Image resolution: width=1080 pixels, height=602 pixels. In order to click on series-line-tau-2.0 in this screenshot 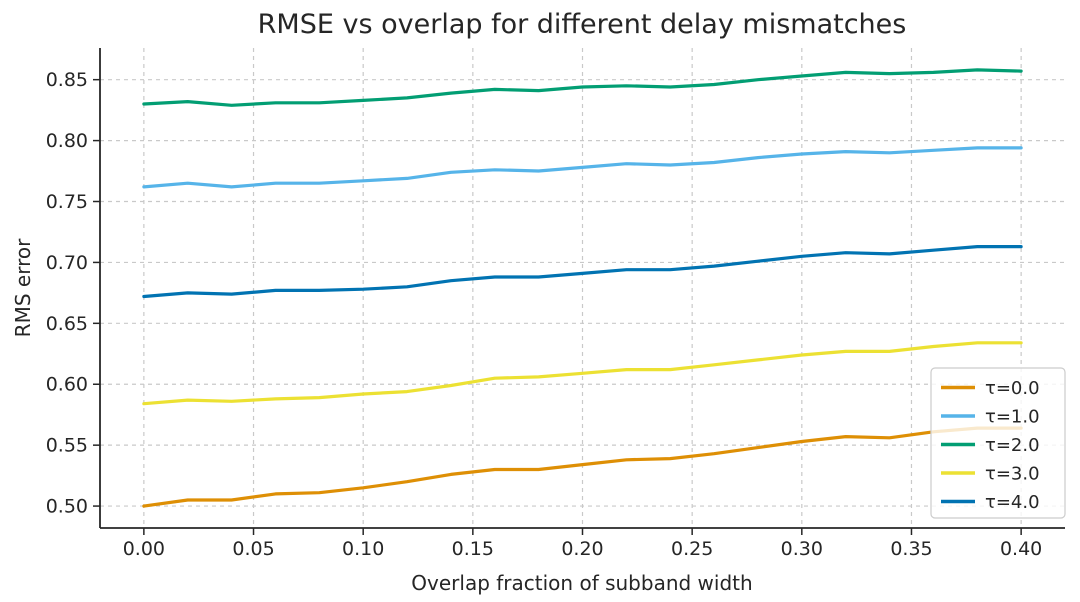, I will do `click(582, 87)`.